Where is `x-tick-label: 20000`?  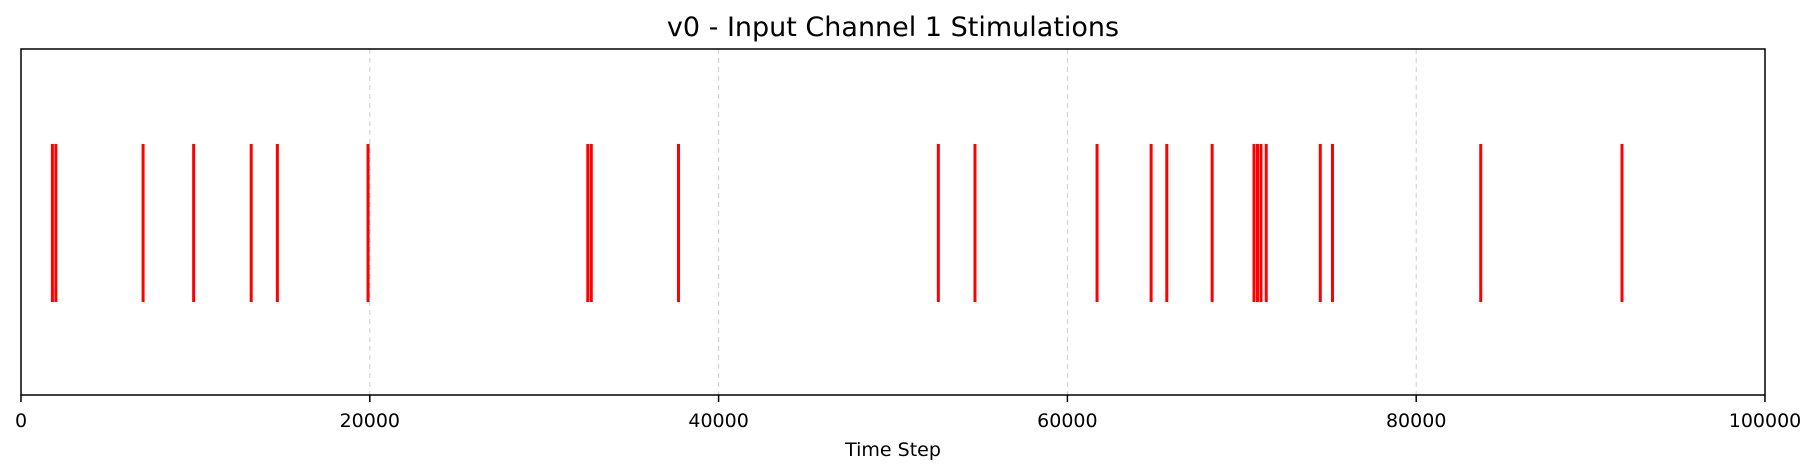
x-tick-label: 20000 is located at coordinates (370, 421).